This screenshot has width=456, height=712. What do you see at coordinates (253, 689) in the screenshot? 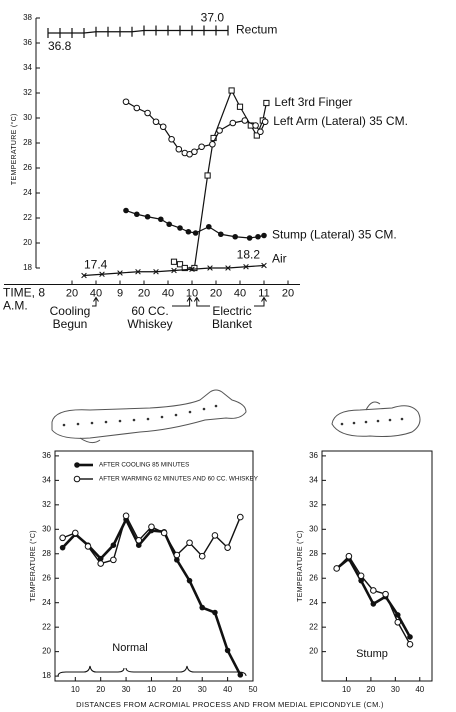
I see `x-tick-label: 50` at bounding box center [253, 689].